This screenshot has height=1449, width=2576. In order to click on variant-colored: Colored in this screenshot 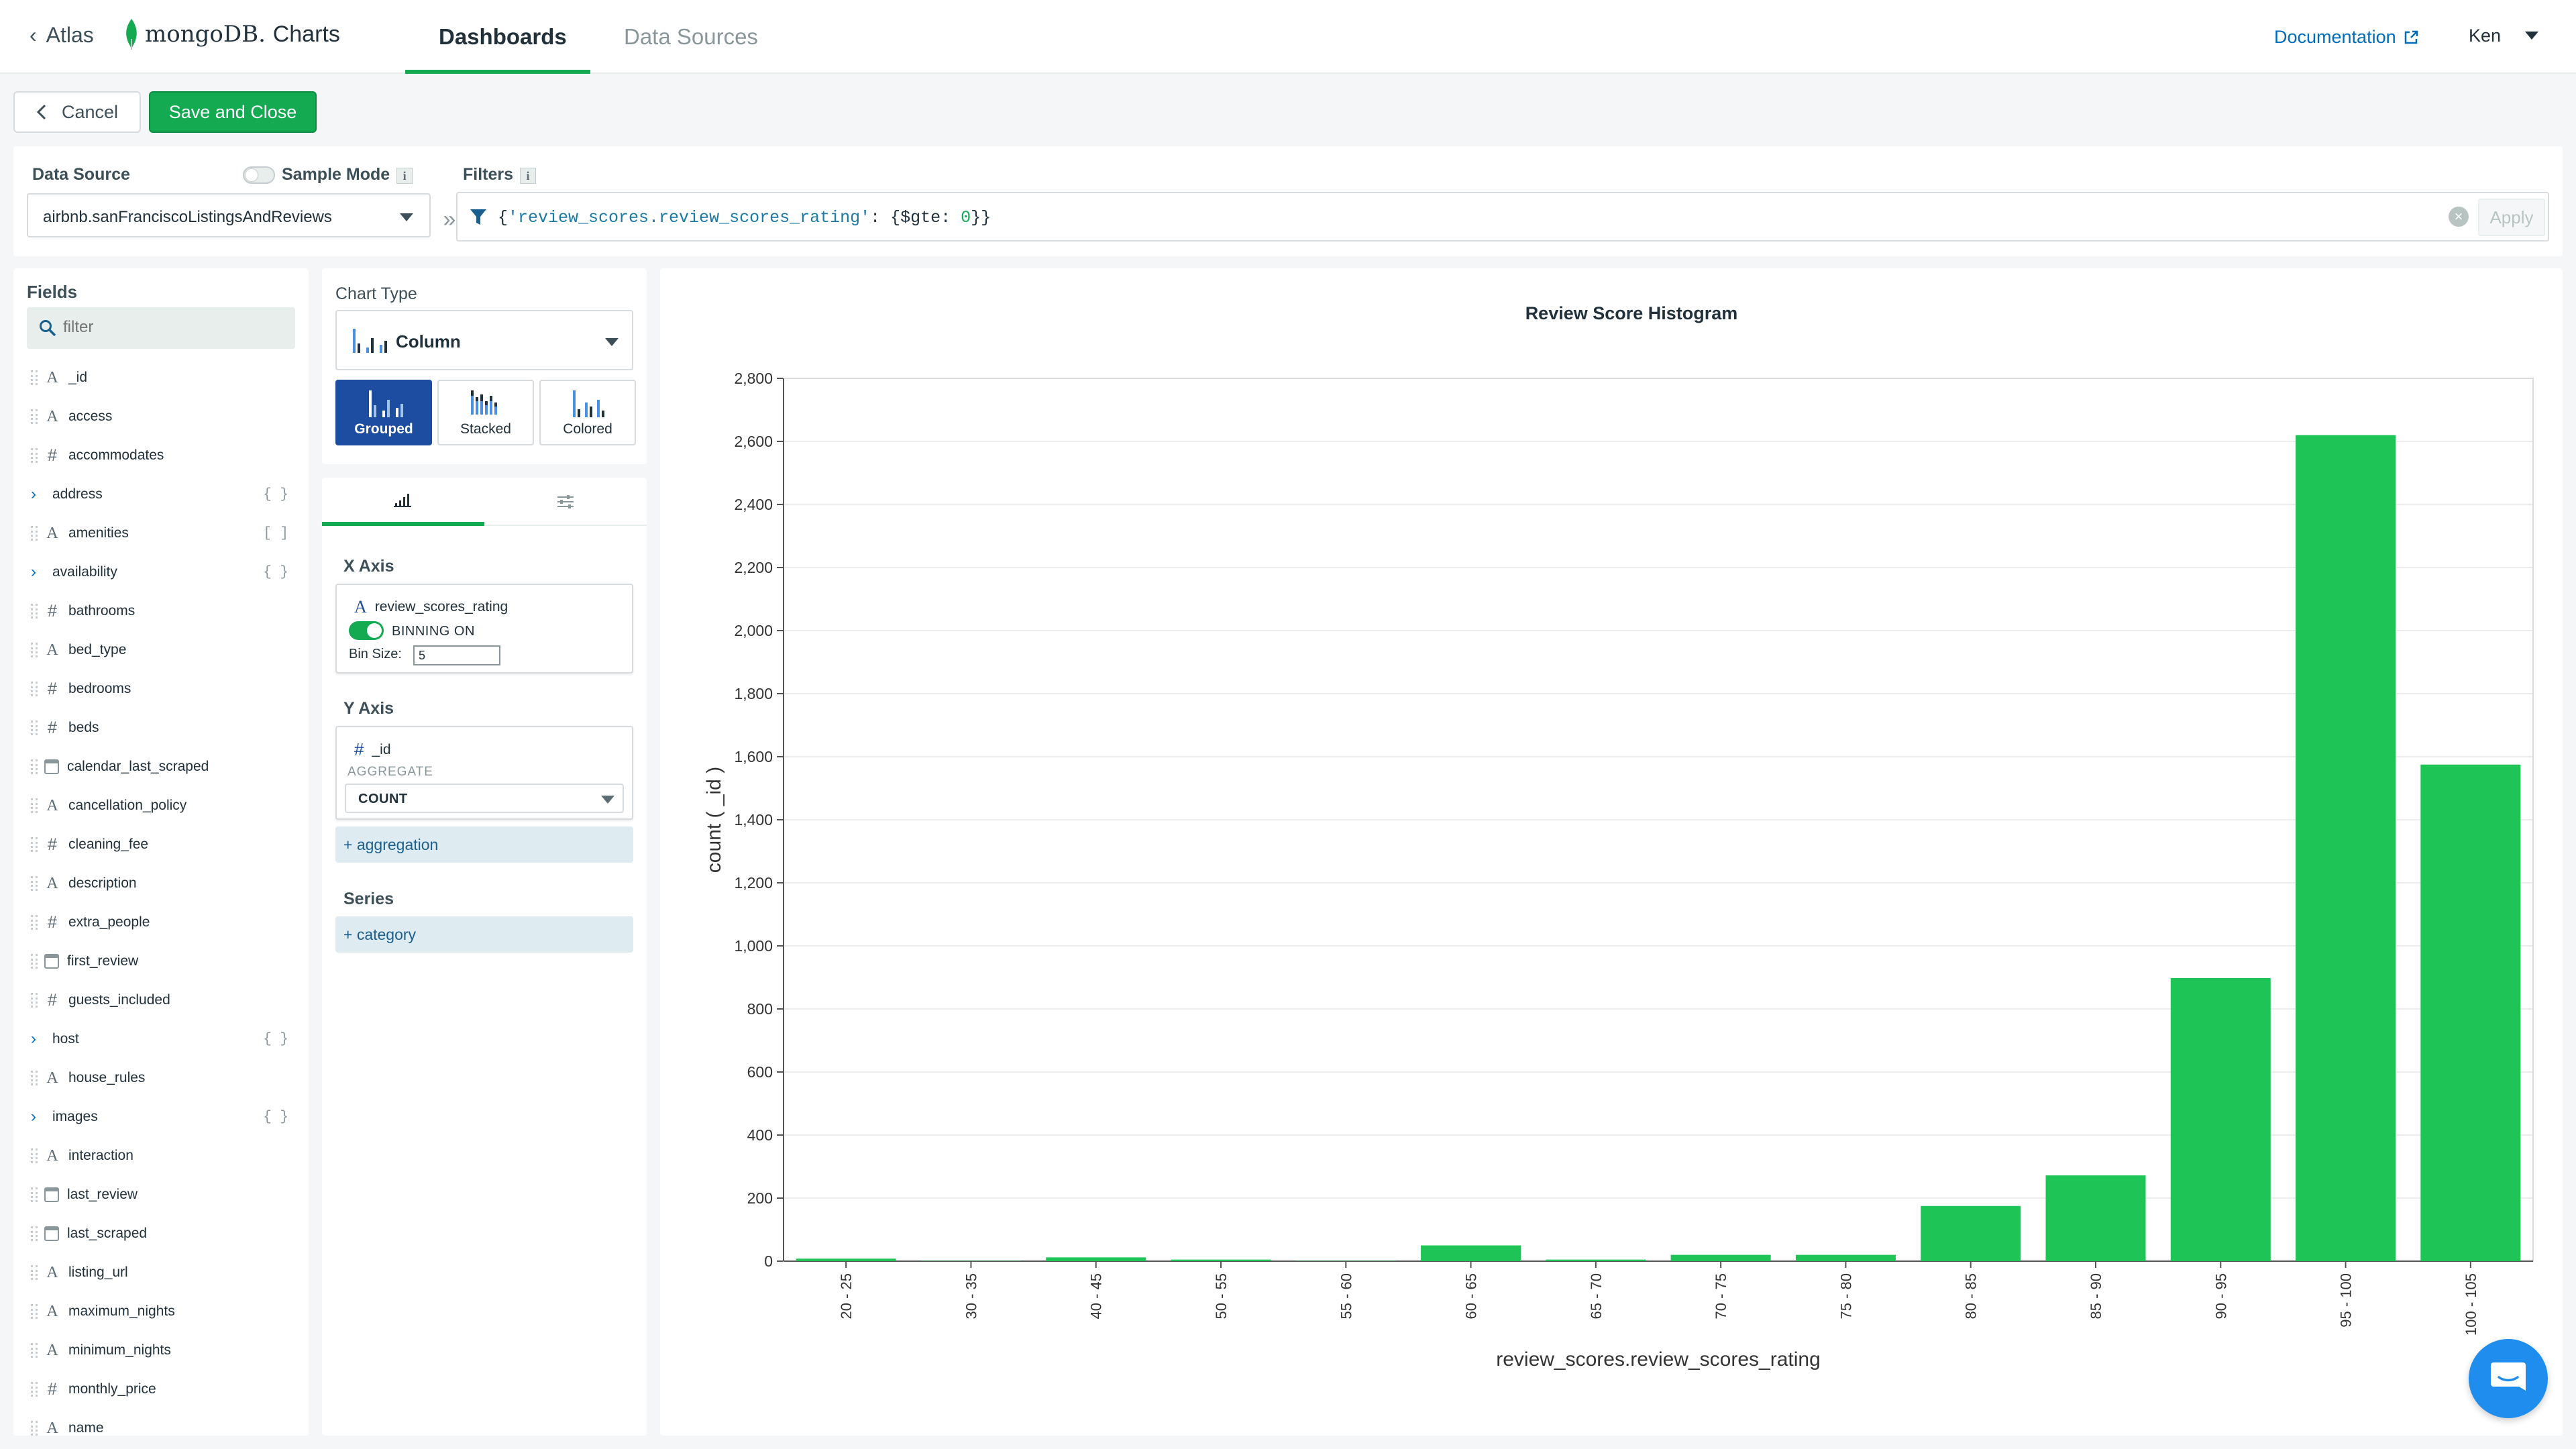, I will do `click(587, 412)`.